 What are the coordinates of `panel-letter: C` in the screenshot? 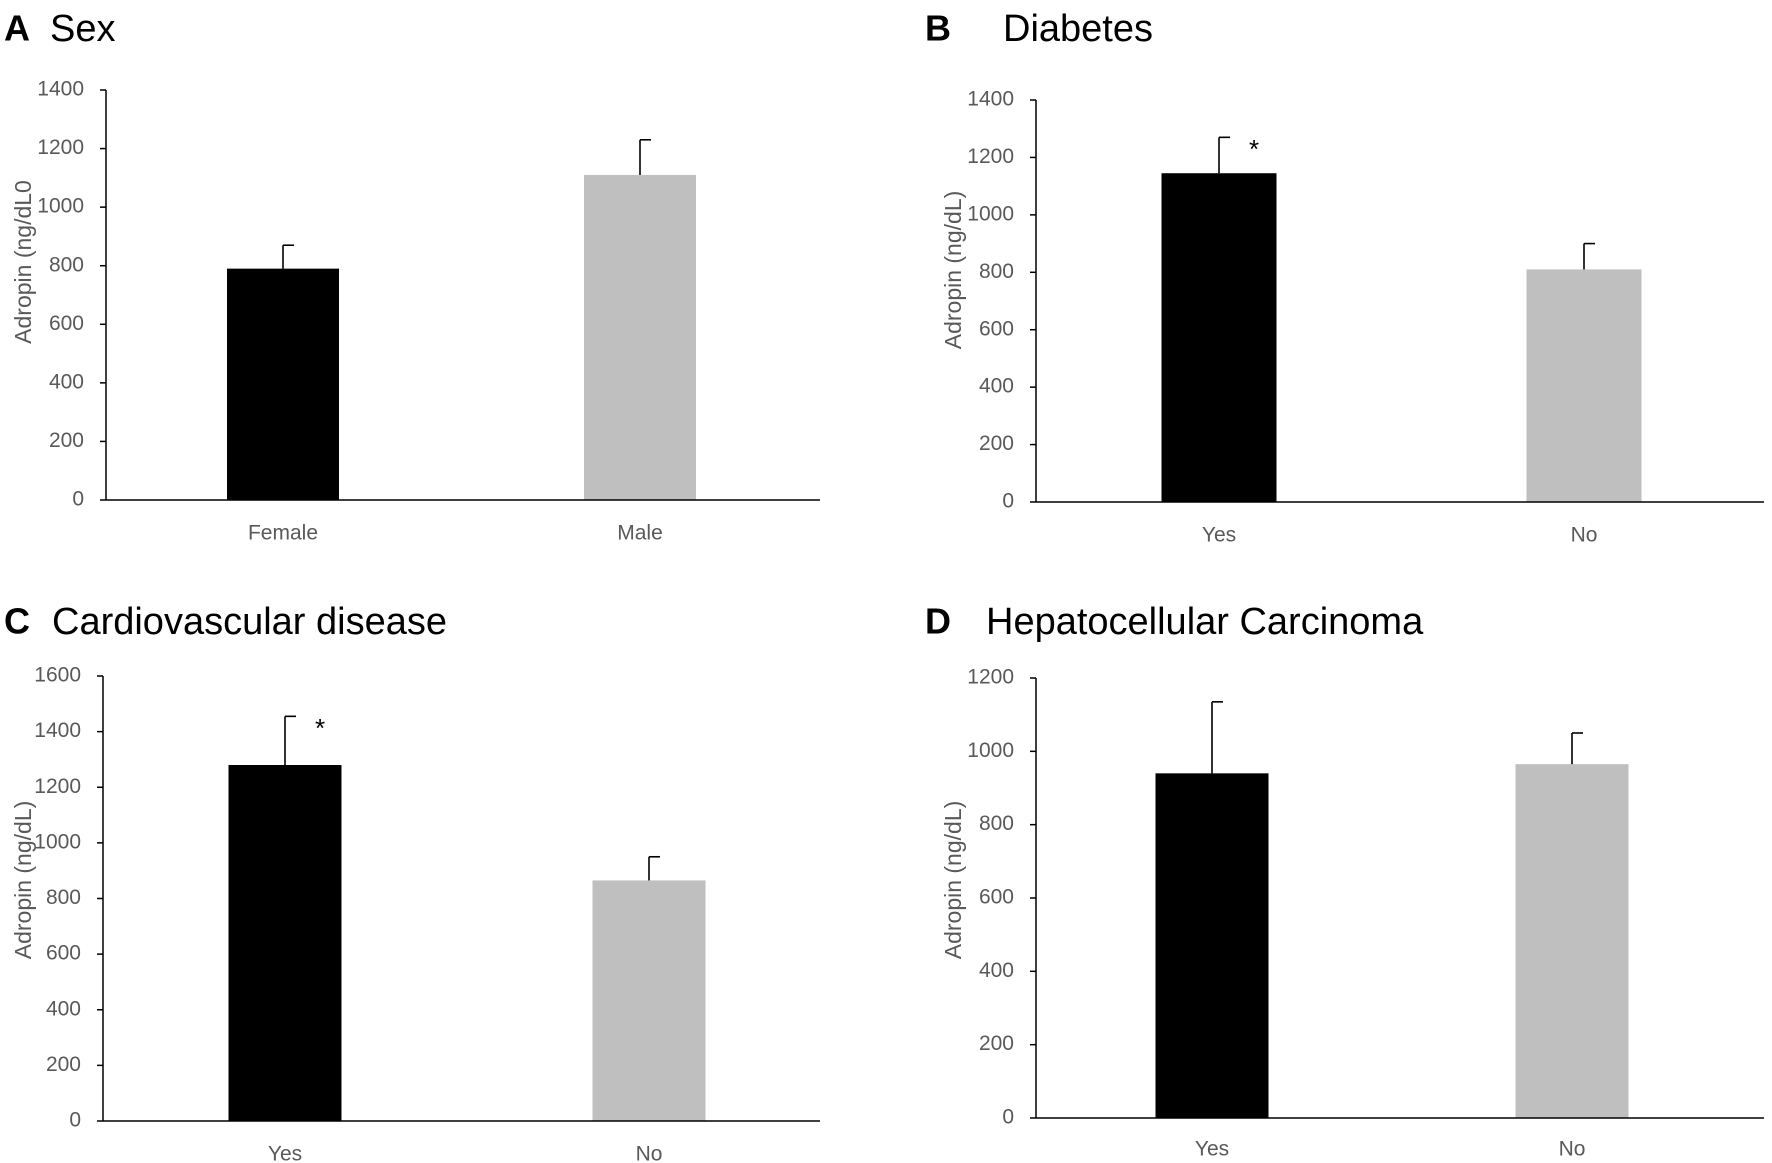 It's located at (17, 621).